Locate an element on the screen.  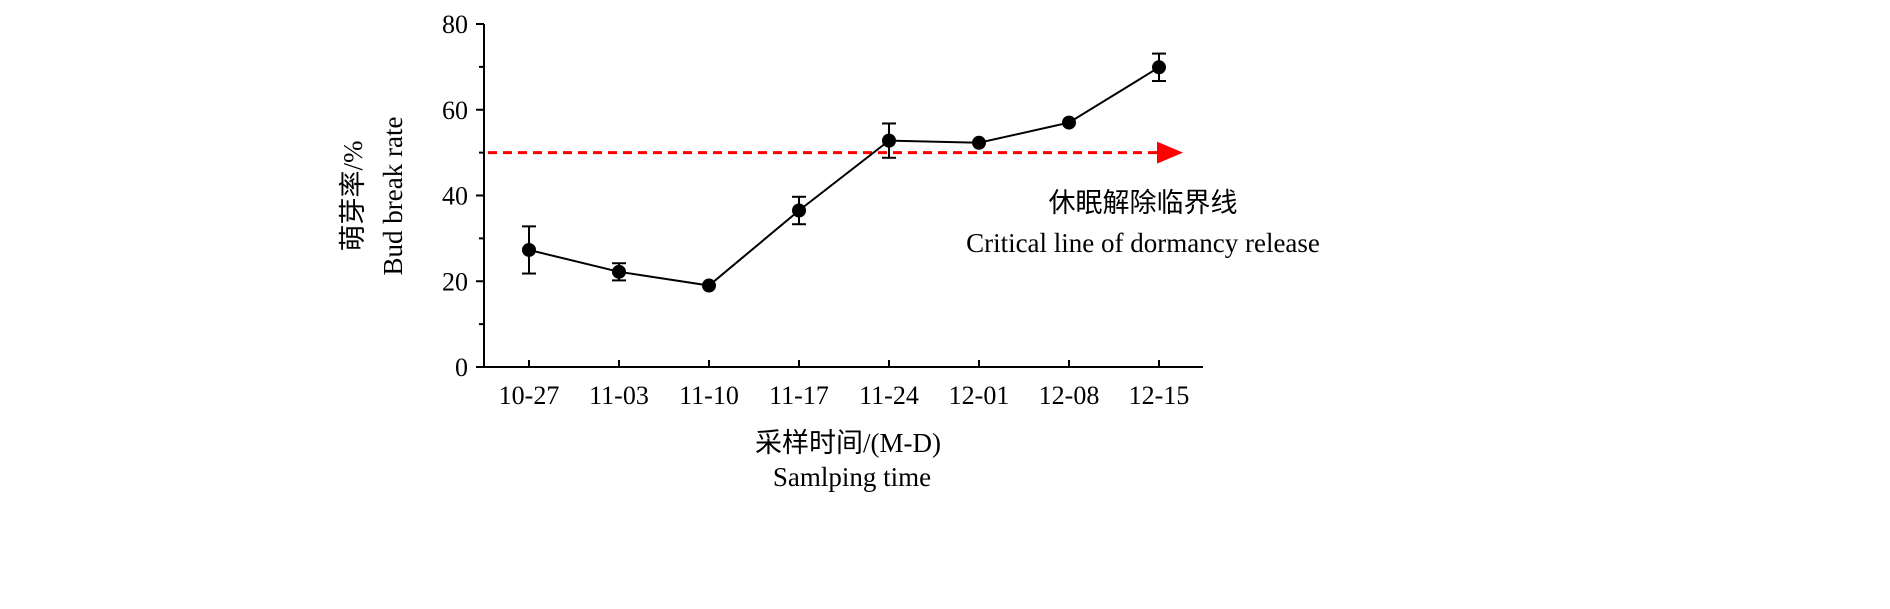
y-tick-label: 60 is located at coordinates (455, 110).